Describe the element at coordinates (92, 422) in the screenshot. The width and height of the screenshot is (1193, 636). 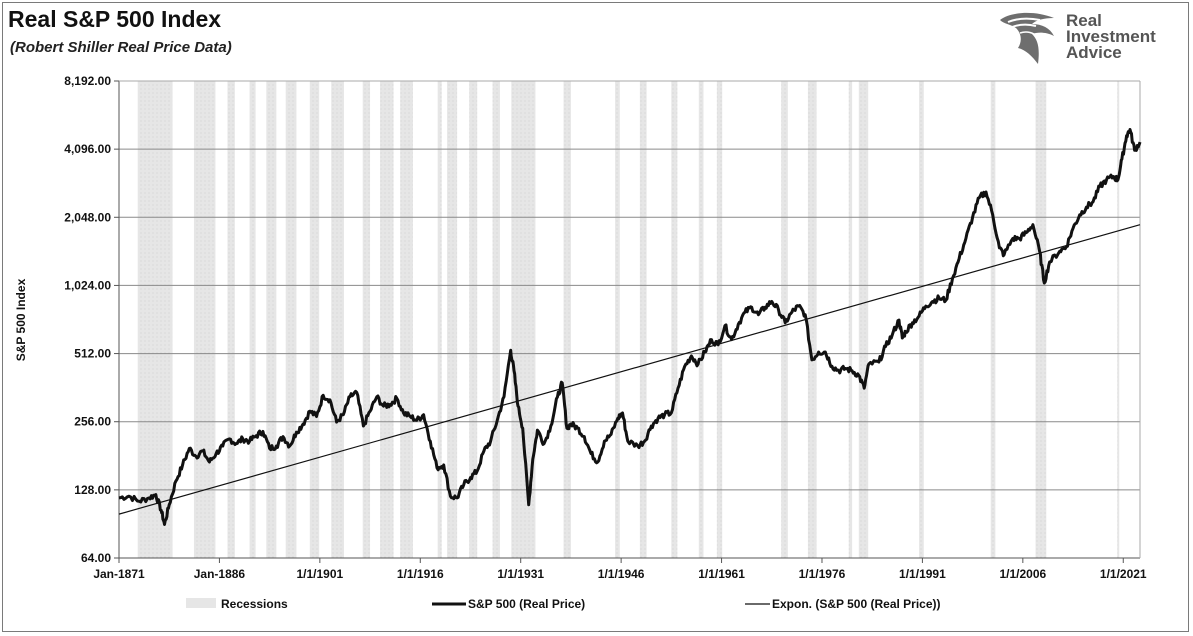
I see `y-tick-label: 256.00` at that location.